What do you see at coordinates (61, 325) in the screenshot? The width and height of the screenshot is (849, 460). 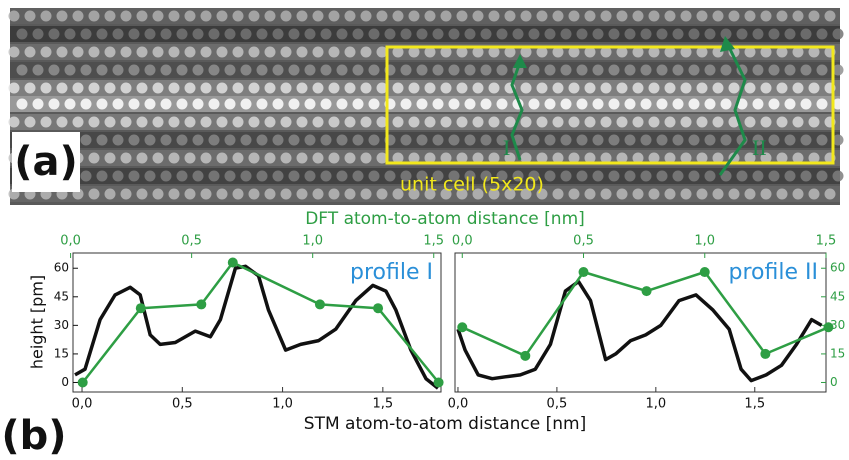 I see `y-tick-label: 30` at bounding box center [61, 325].